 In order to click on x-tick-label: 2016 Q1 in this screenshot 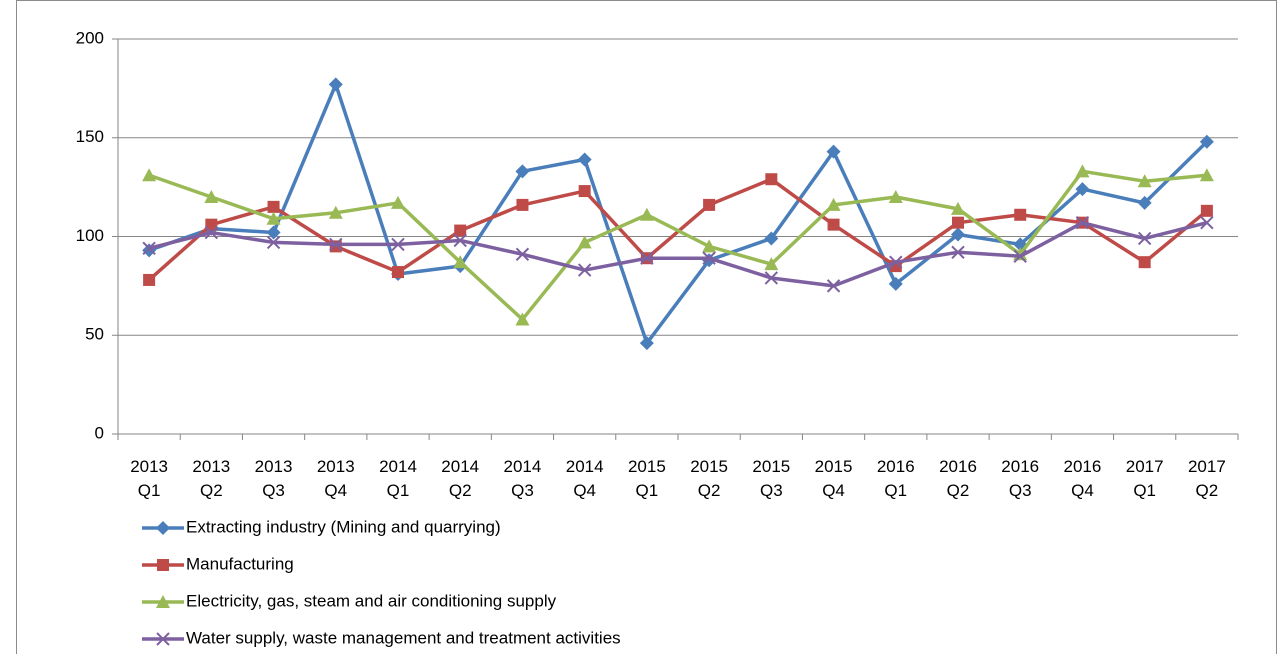, I will do `click(895, 478)`.